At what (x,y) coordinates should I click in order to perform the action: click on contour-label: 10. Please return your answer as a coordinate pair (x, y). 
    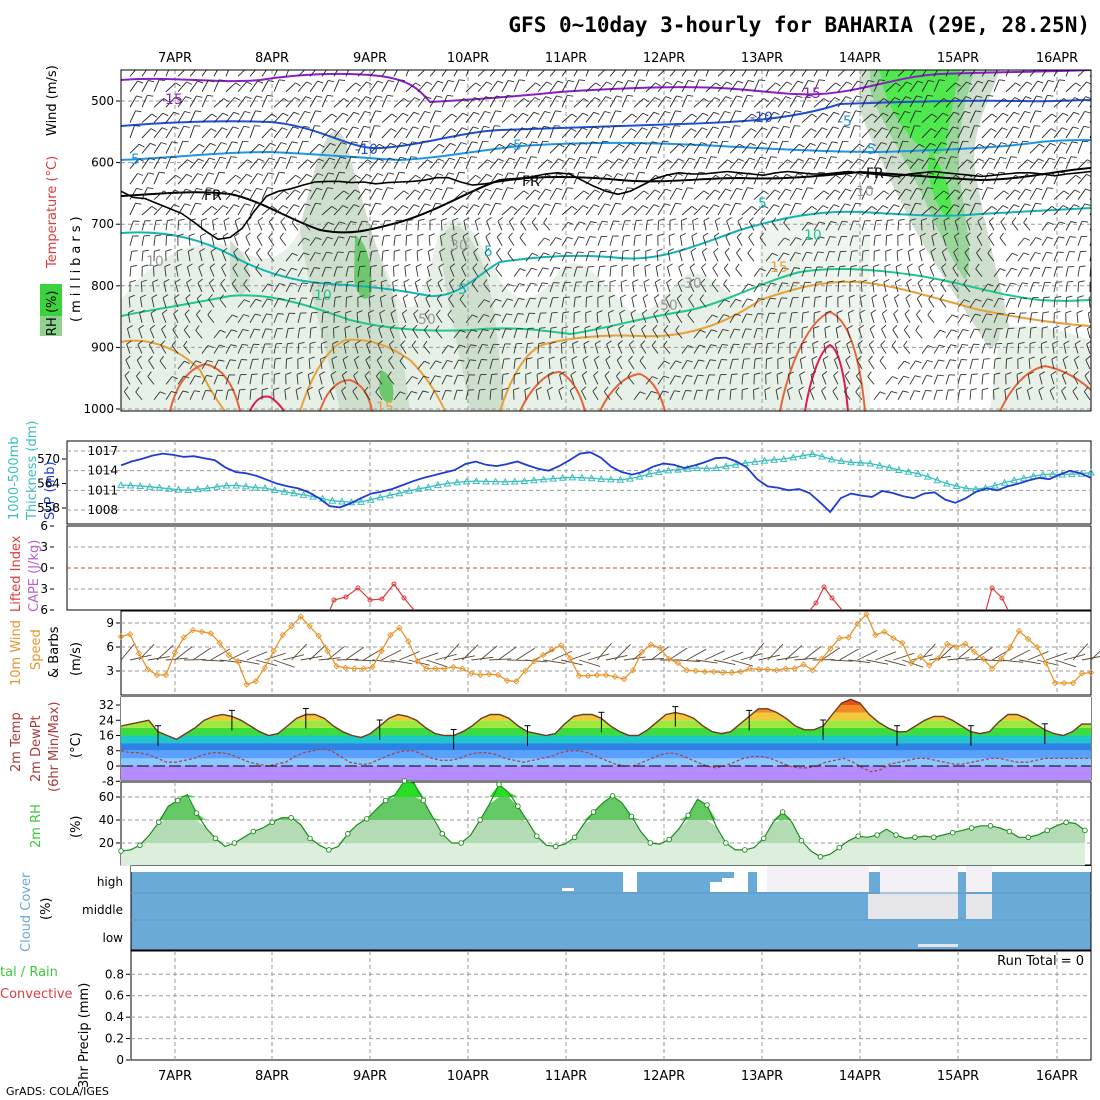
    Looking at the image, I should click on (865, 192).